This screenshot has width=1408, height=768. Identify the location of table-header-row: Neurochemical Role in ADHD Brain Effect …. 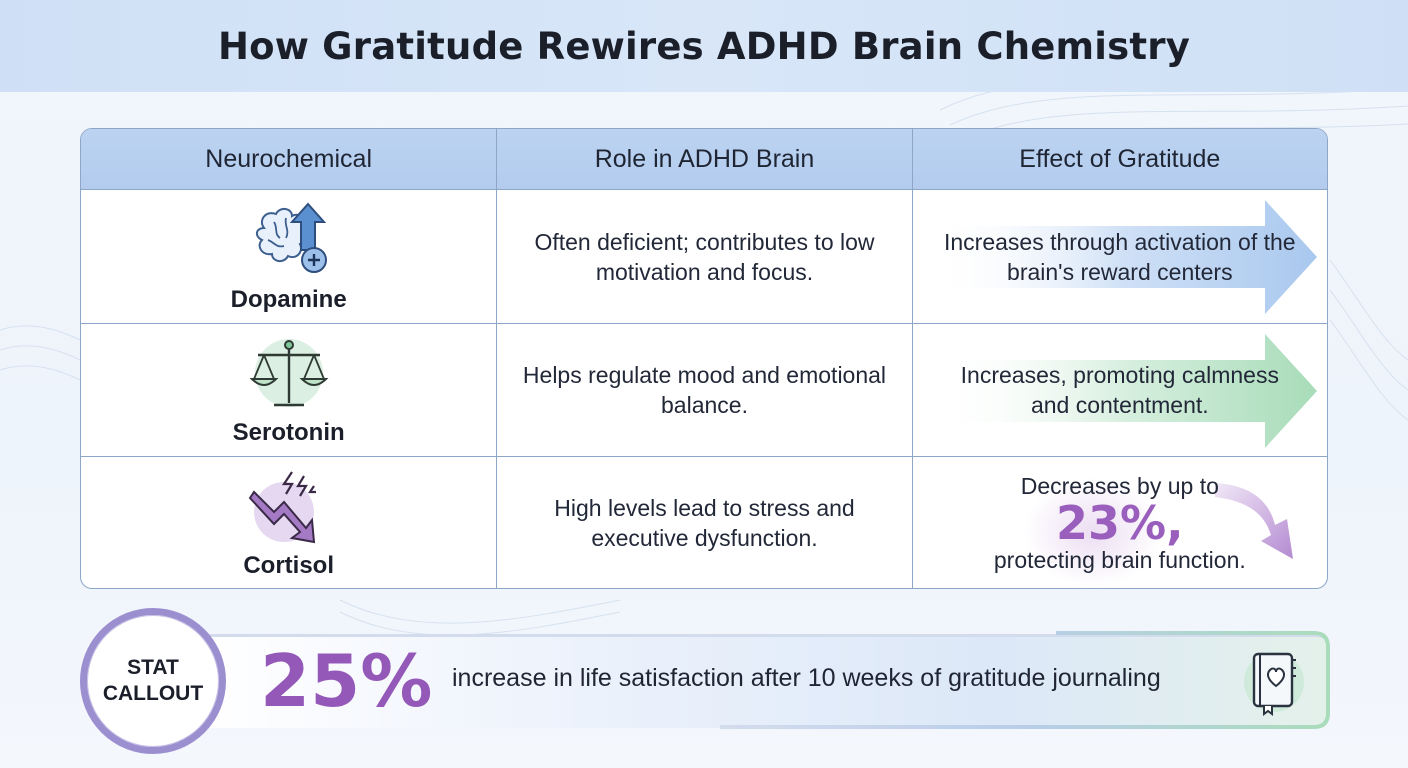
(704, 159).